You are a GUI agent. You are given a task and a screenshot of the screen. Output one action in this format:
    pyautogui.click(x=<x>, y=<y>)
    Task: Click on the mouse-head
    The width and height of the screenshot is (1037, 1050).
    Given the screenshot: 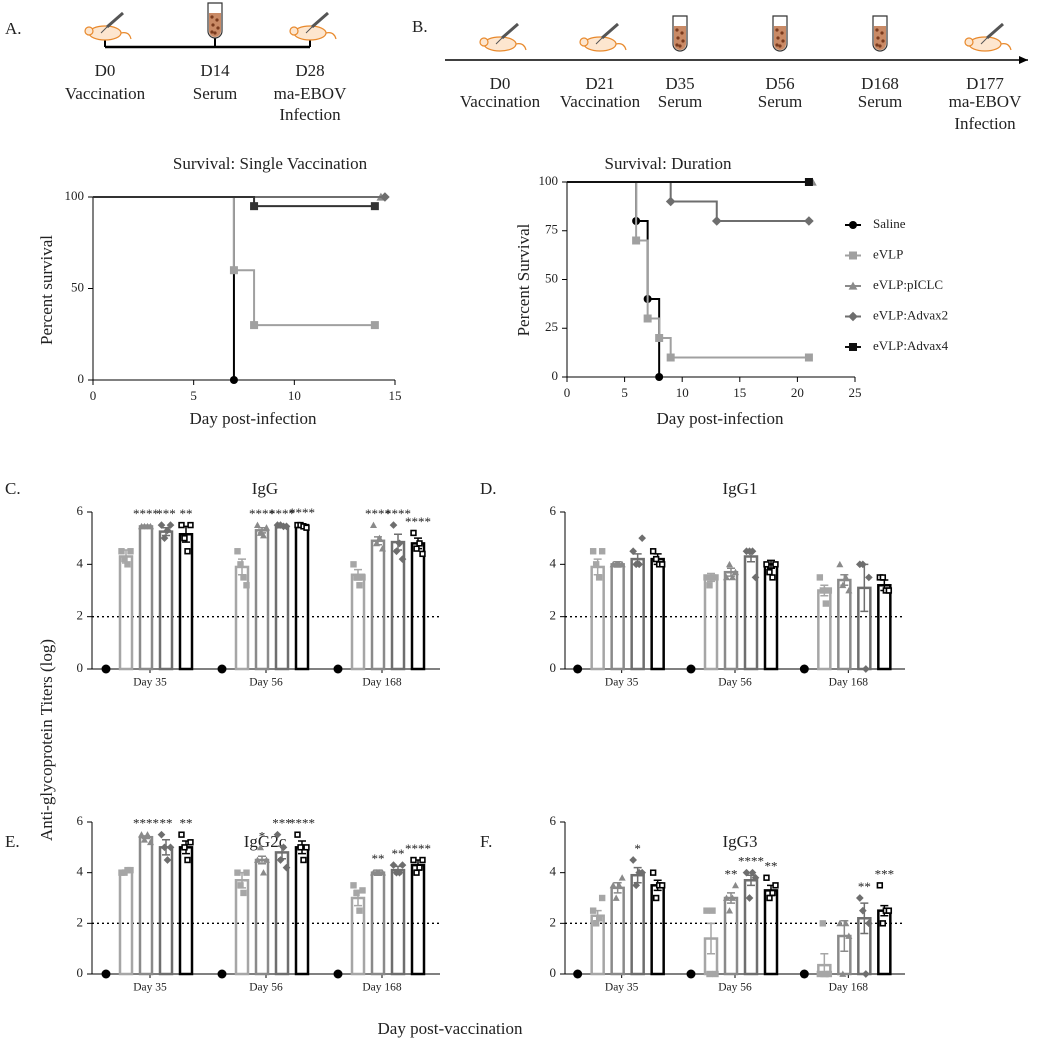 What is the action you would take?
    pyautogui.click(x=89, y=31)
    